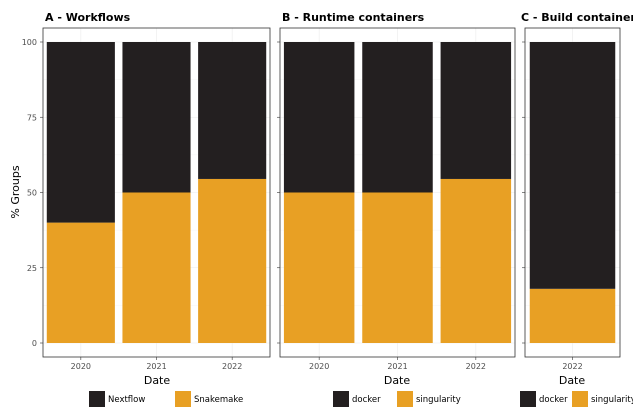  What do you see at coordinates (80, 132) in the screenshot?
I see `bar-nextflow-2020` at bounding box center [80, 132].